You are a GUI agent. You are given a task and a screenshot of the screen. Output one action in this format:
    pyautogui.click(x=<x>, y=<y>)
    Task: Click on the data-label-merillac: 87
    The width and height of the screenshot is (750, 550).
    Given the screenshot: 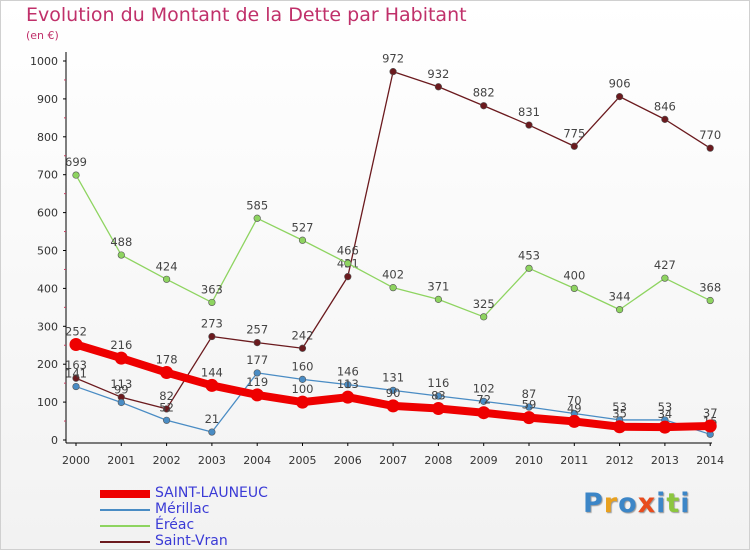 What is the action you would take?
    pyautogui.click(x=529, y=394)
    